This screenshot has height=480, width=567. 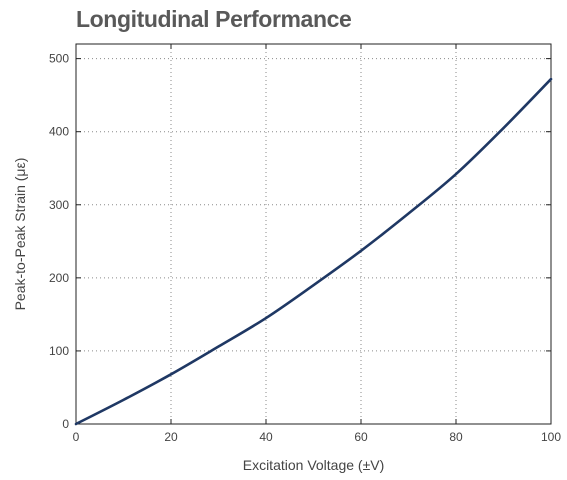 I want to click on x-tick-label: 20, so click(x=171, y=437).